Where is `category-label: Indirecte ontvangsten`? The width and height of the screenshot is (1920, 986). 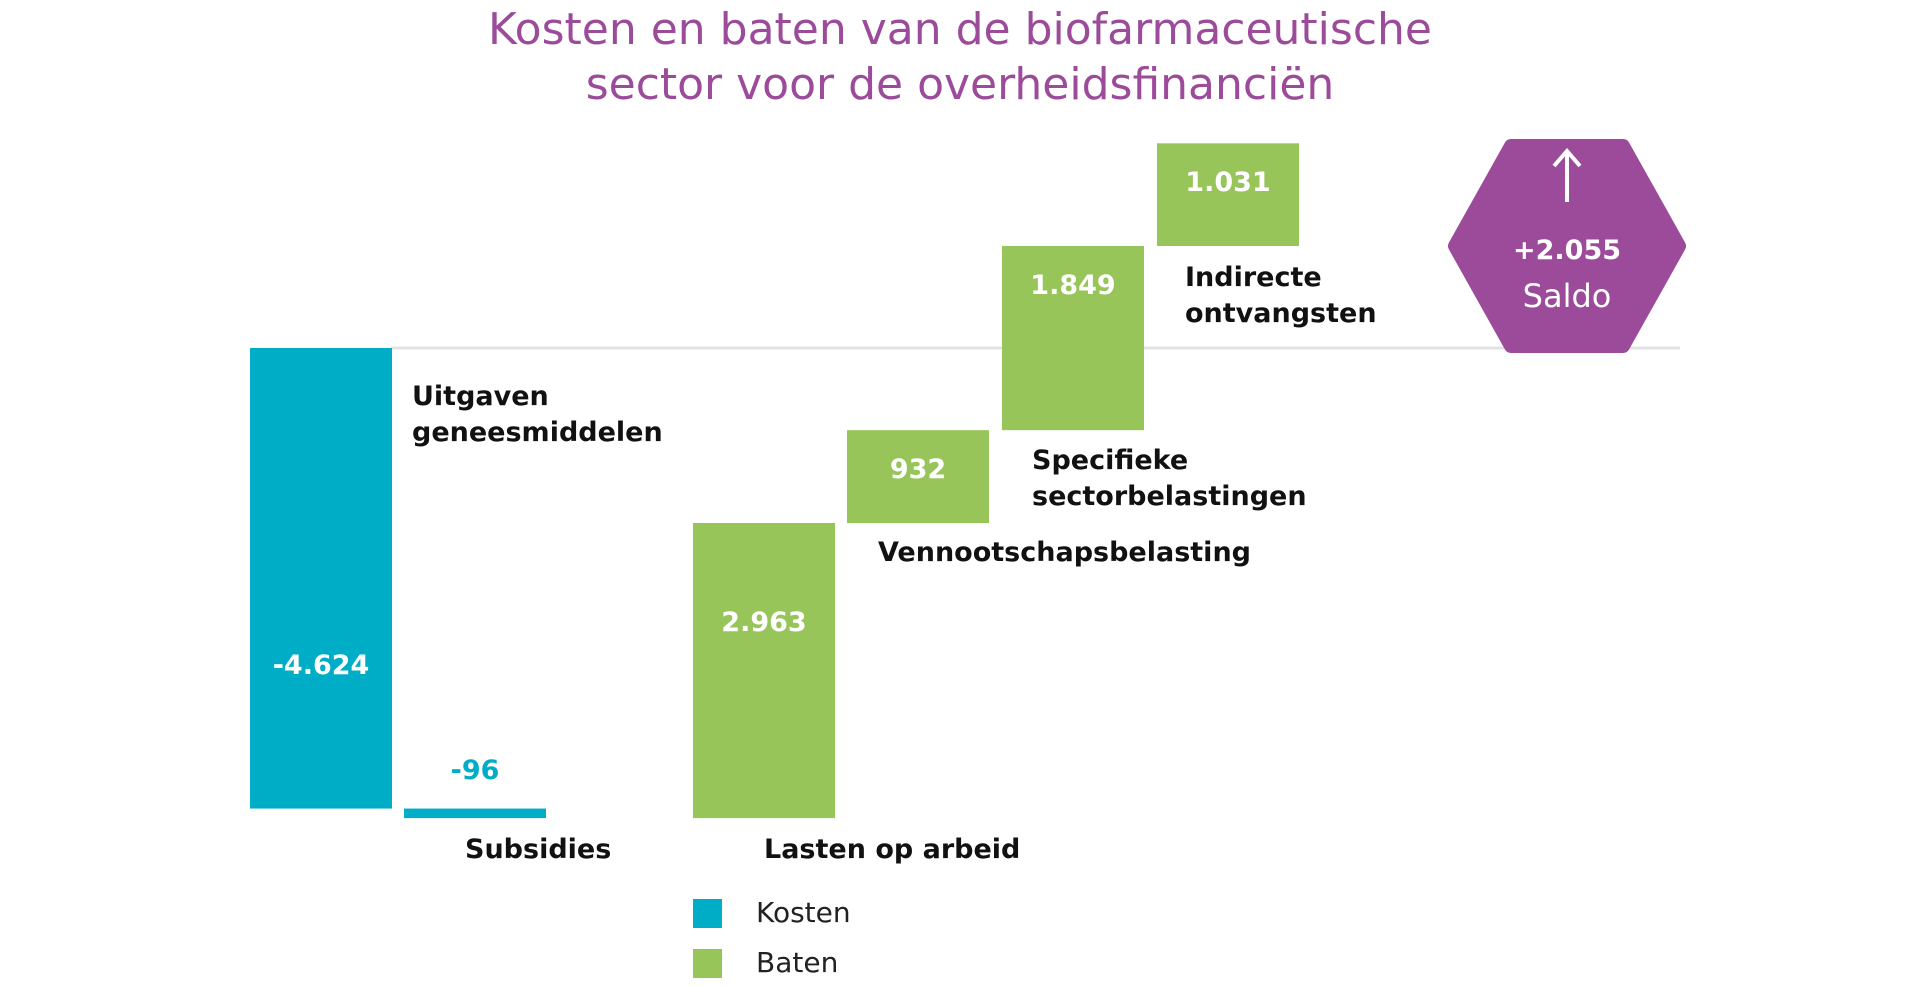
category-label: Indirecte ontvangsten is located at coordinates (1281, 295).